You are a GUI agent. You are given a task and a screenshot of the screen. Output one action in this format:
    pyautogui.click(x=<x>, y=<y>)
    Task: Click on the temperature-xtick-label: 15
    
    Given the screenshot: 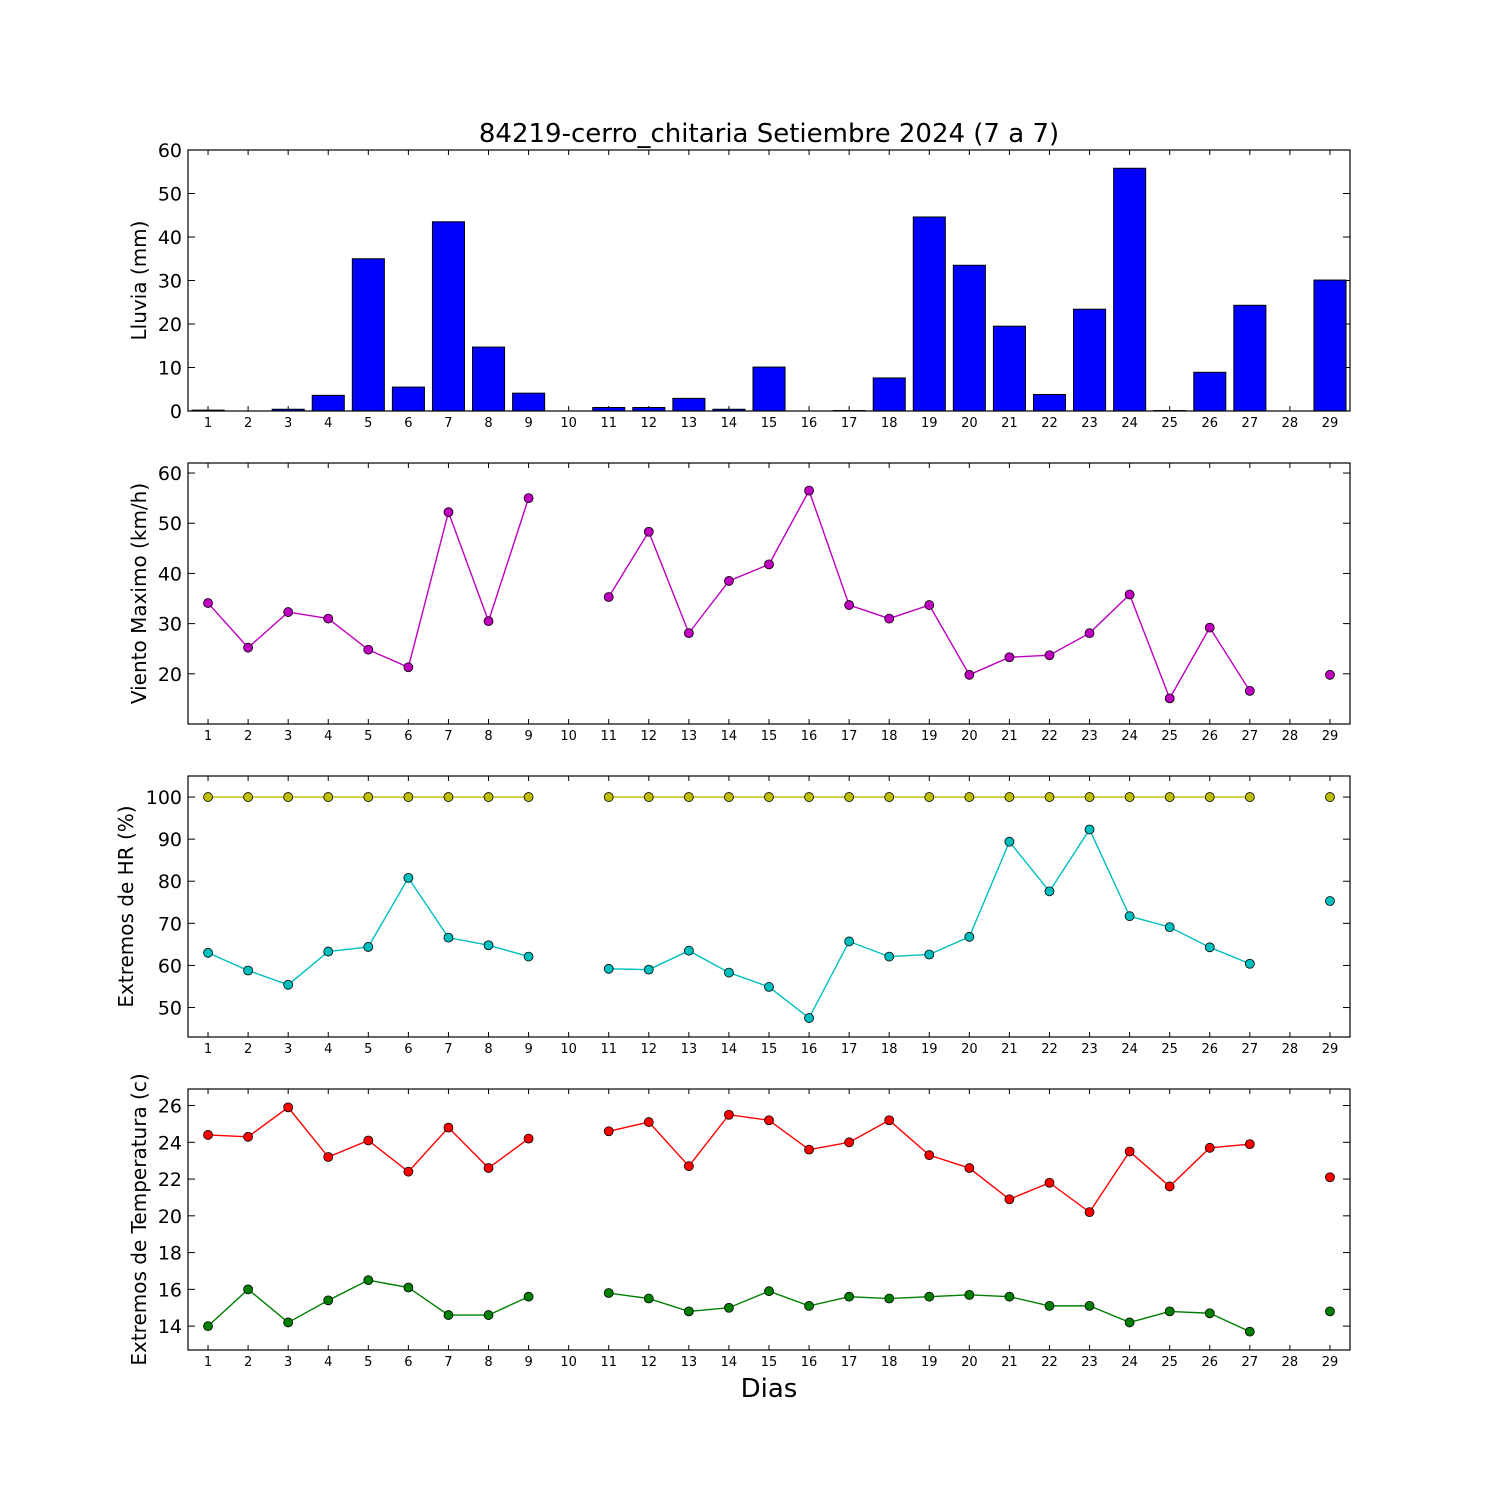 What is the action you would take?
    pyautogui.click(x=769, y=1362)
    